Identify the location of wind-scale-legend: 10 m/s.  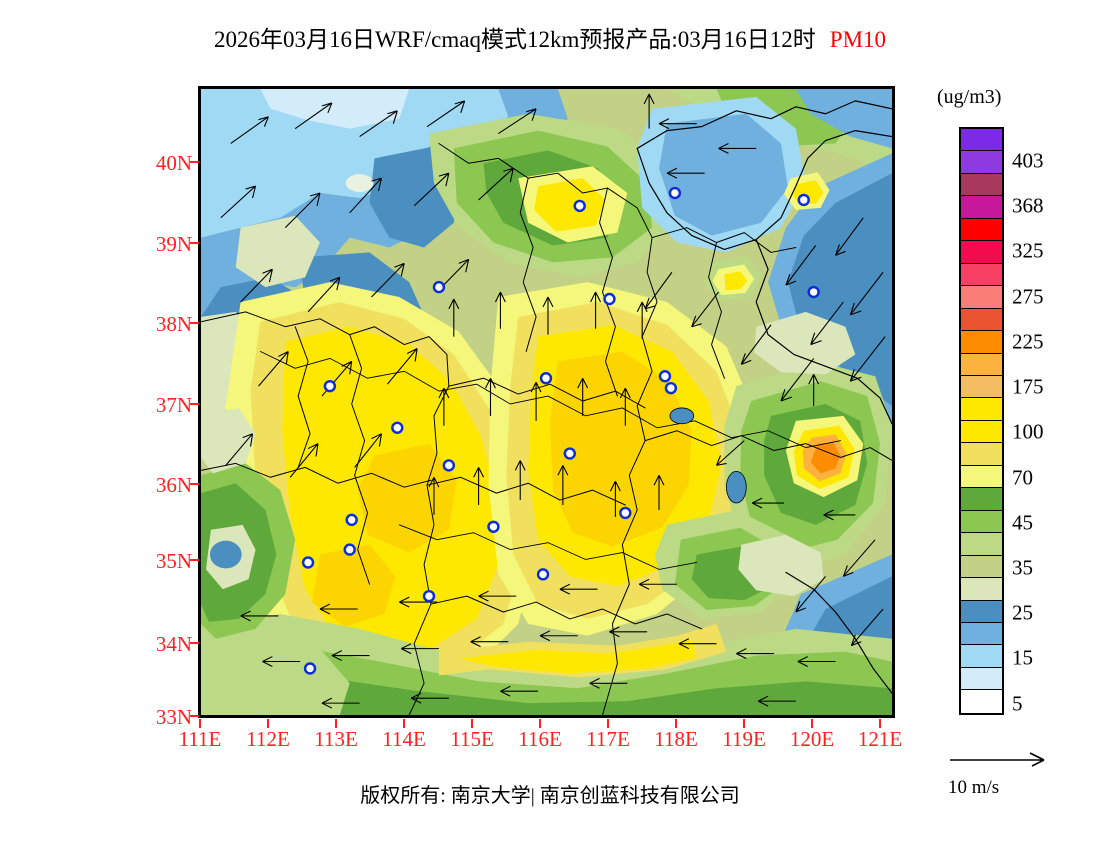
(1013, 773).